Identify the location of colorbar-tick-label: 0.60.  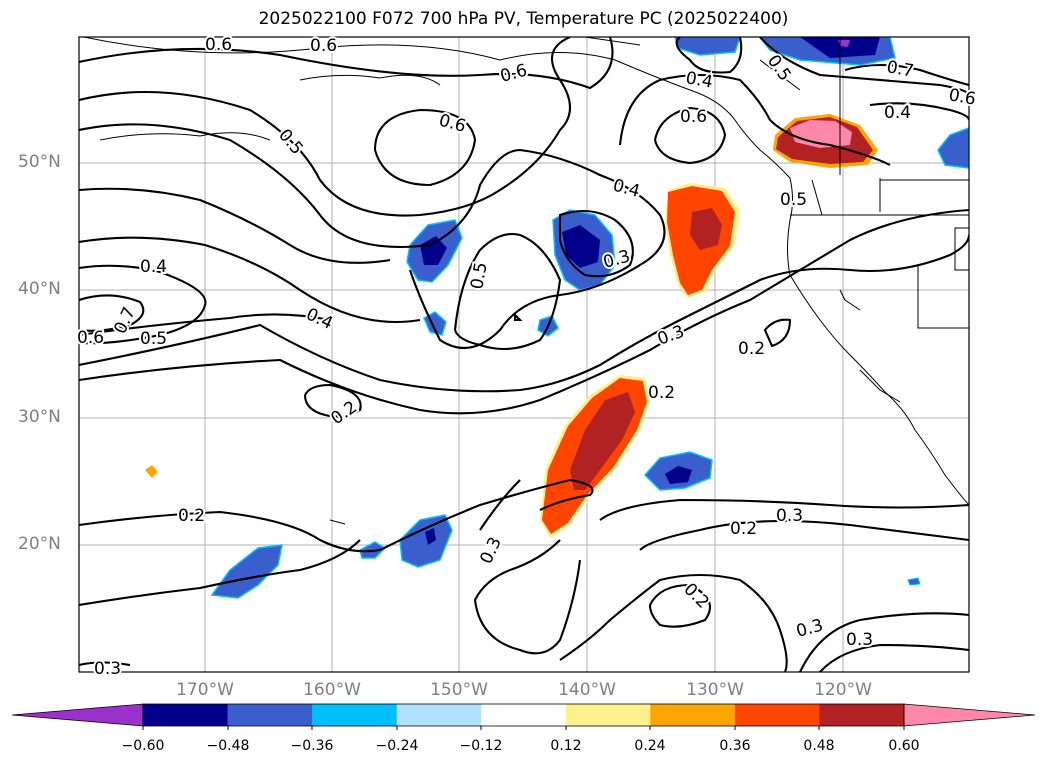
(904, 746).